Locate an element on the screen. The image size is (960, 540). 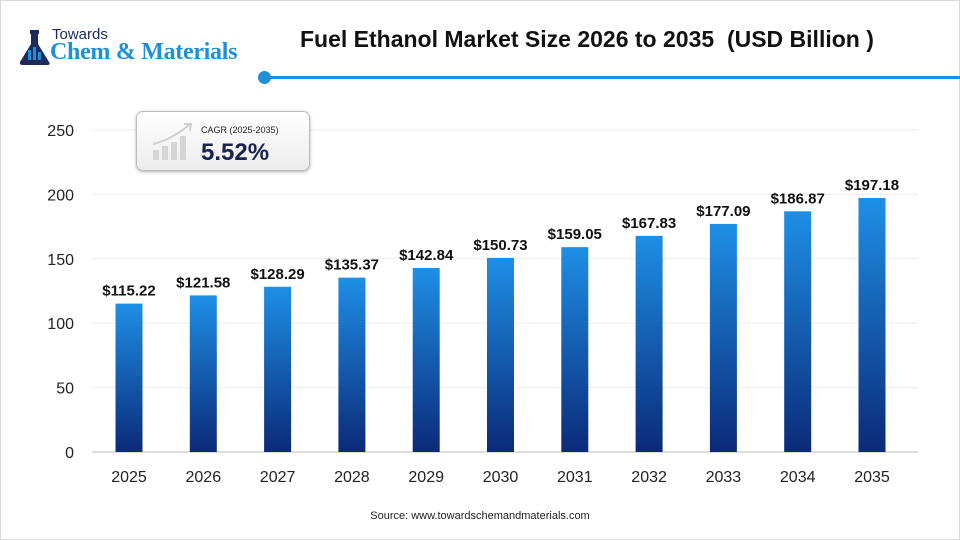
data-label: $167.83 is located at coordinates (649, 223).